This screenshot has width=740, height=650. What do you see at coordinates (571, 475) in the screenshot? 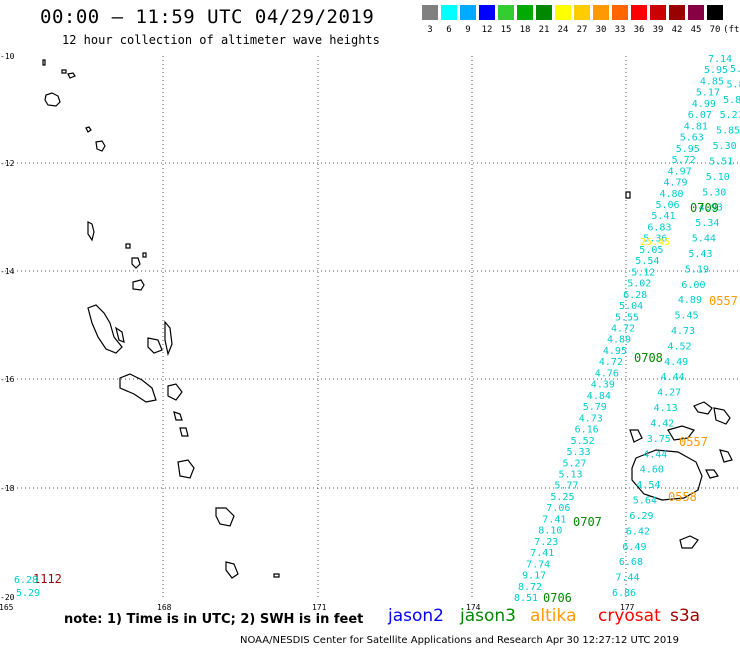
I see `swh-value: 5.13` at bounding box center [571, 475].